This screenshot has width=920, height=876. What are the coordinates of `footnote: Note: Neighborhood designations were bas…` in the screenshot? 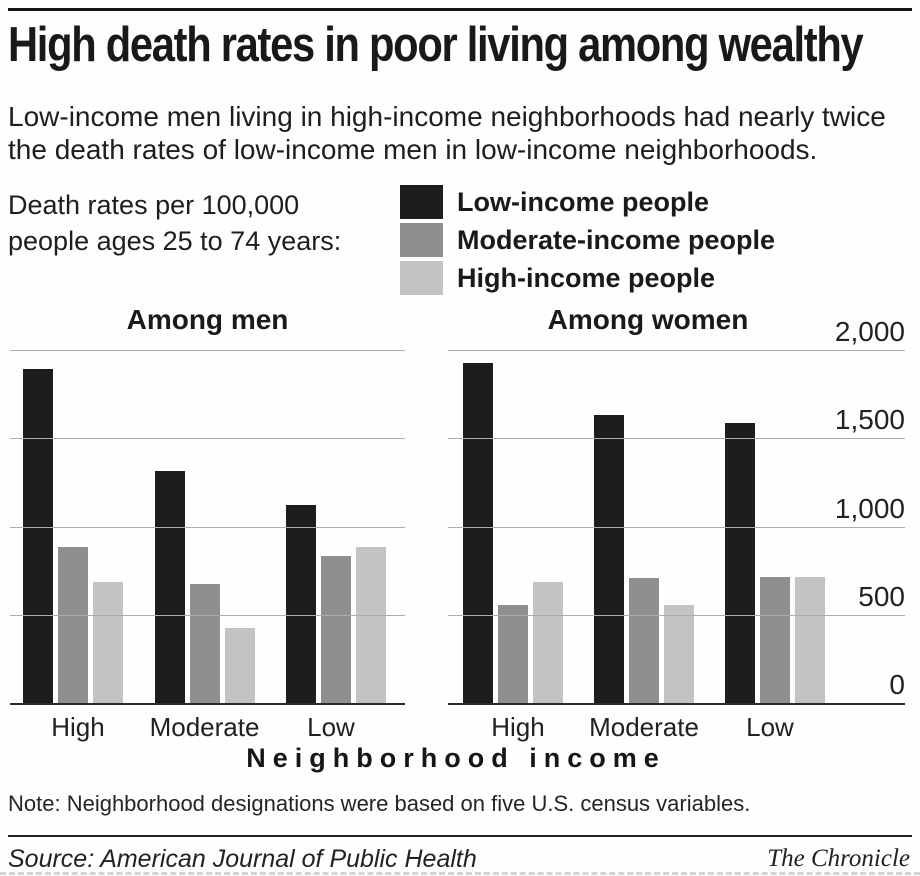 It's located at (379, 803).